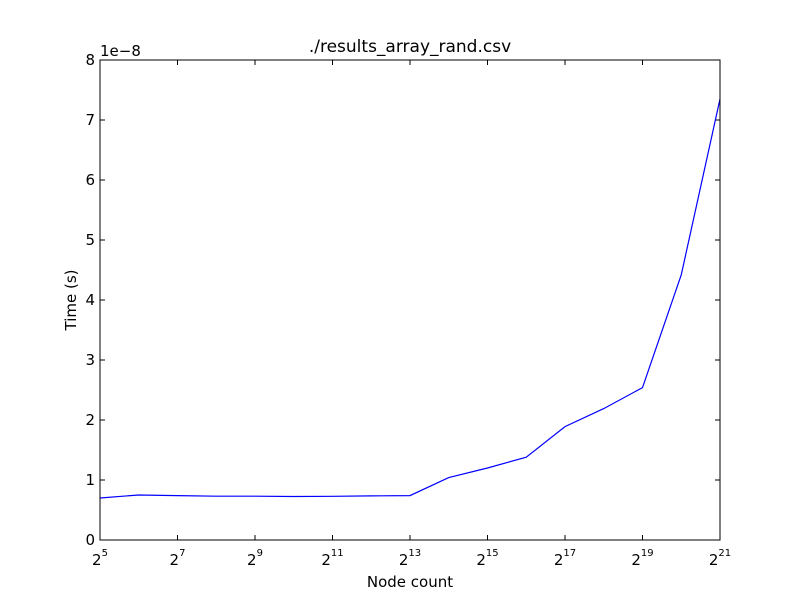  What do you see at coordinates (120, 51) in the screenshot?
I see `y-axis-offset-label: 1e−8` at bounding box center [120, 51].